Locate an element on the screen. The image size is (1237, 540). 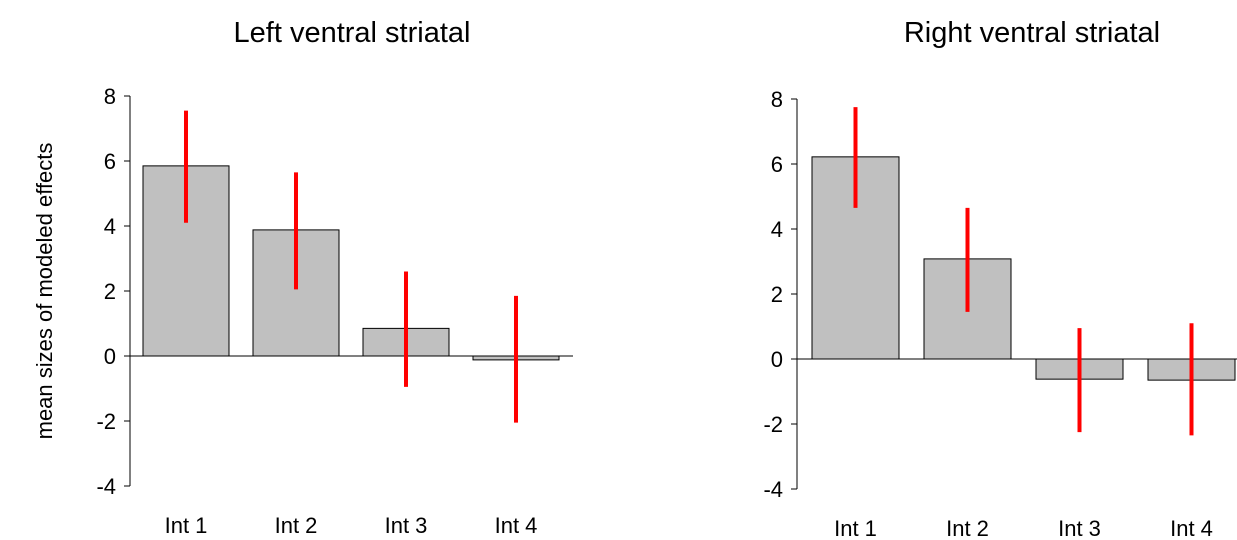
y-axis-label: mean sizes of modeled effects is located at coordinates (44, 291).